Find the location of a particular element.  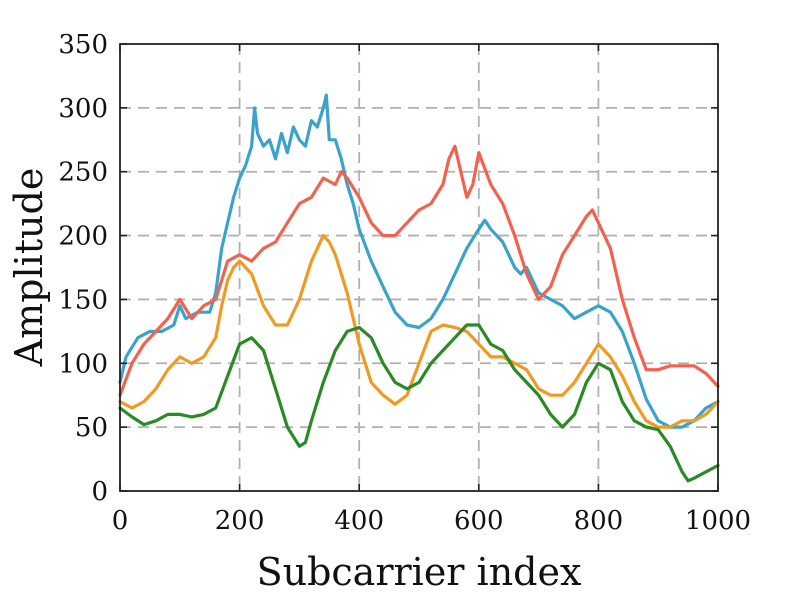

x-axis-title: Subcarrier index is located at coordinates (419, 572).